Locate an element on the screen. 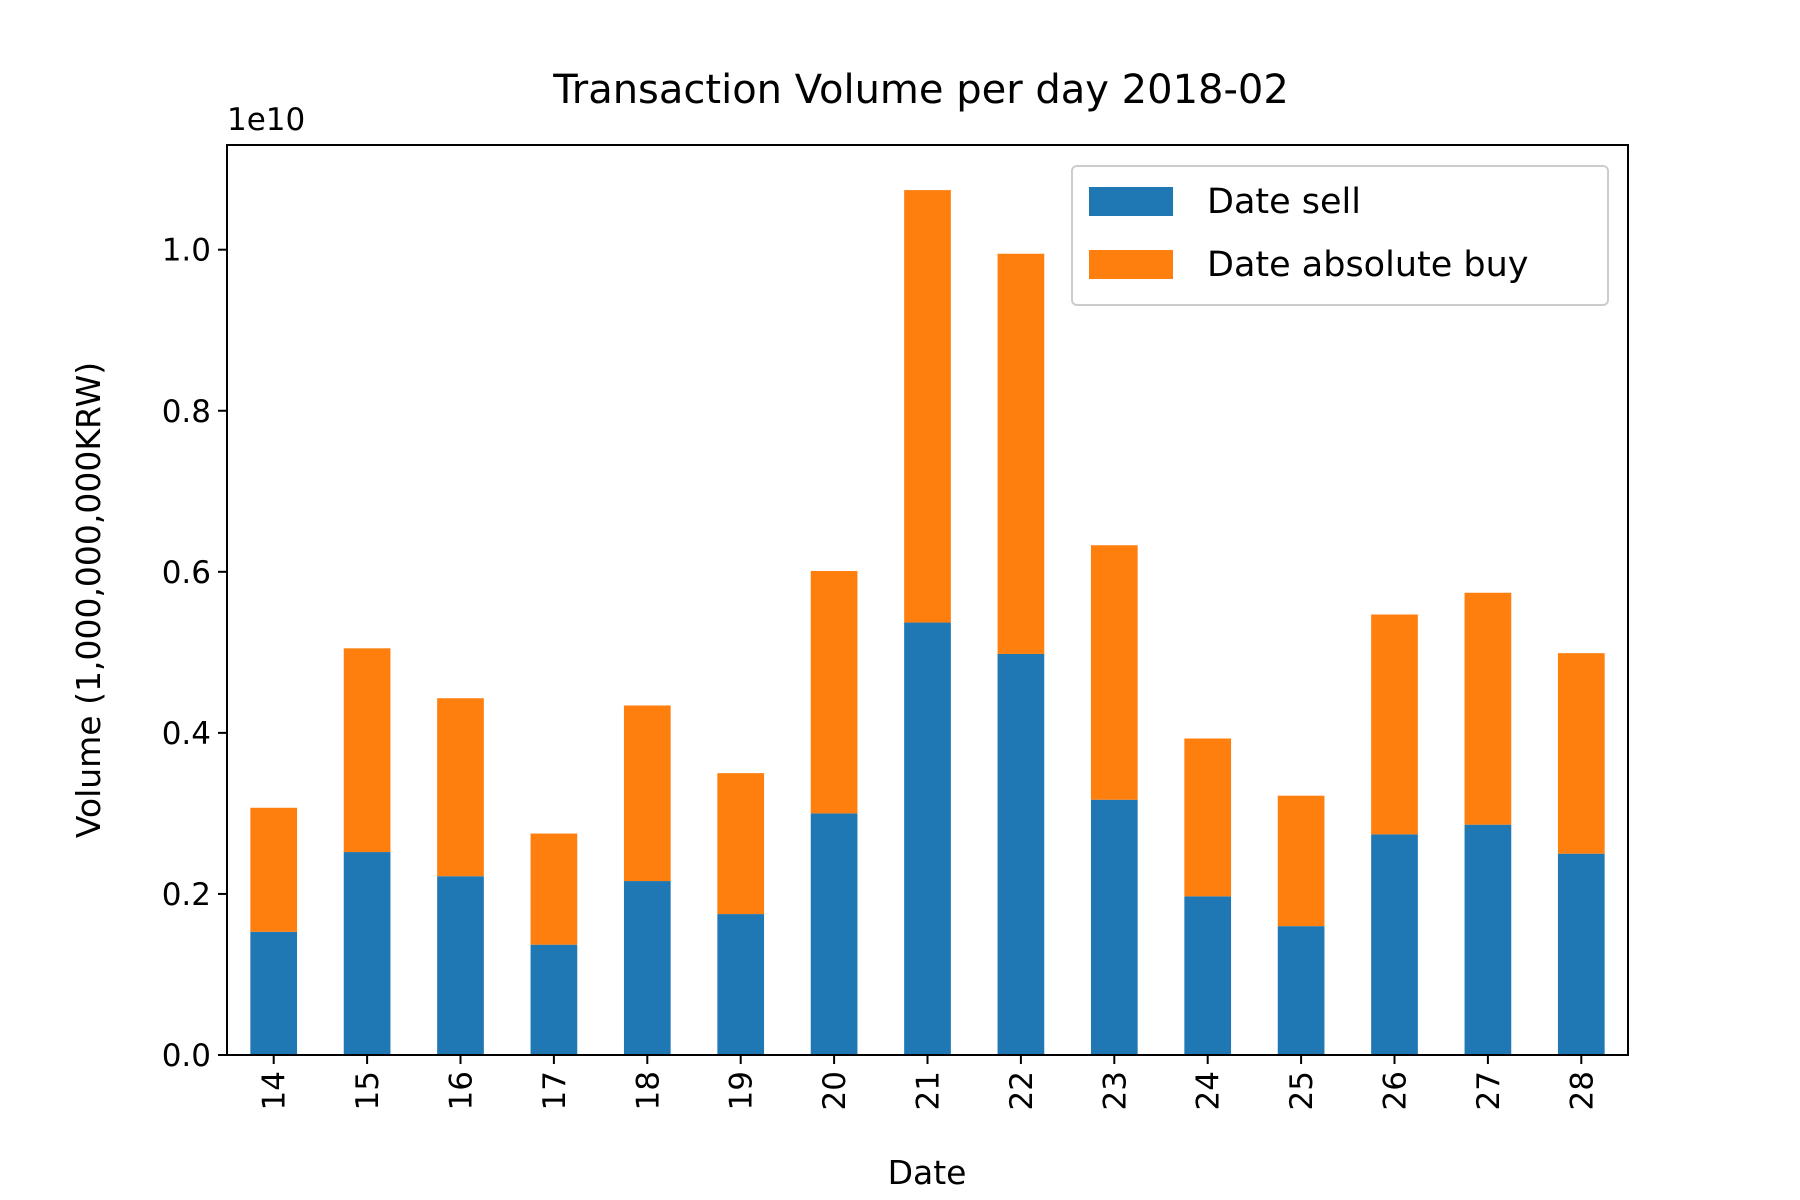 This screenshot has width=1800, height=1200. y-offset-text: 1e10 is located at coordinates (266, 120).